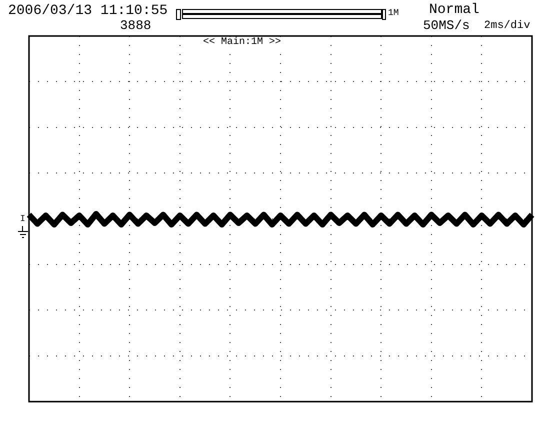 The width and height of the screenshot is (535, 424). I want to click on text: << Main:1M >>, so click(242, 42).